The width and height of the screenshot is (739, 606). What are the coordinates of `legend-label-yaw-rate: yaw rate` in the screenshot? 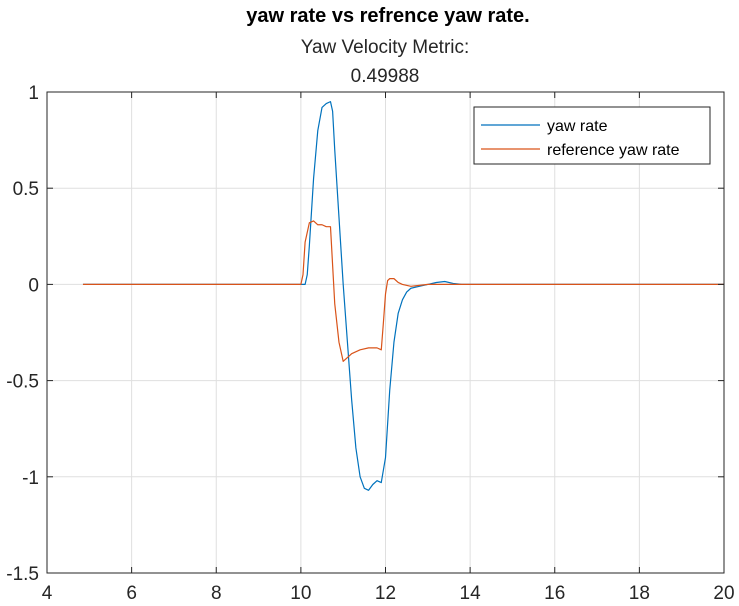 It's located at (577, 126).